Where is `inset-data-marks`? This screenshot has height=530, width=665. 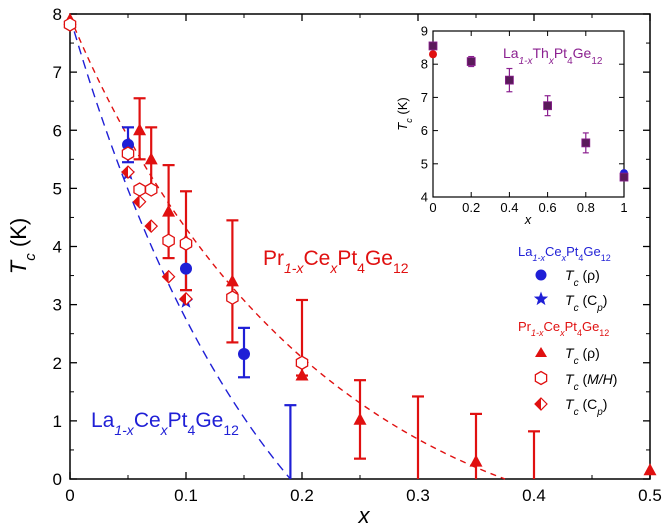
inset-data-marks is located at coordinates (528, 111).